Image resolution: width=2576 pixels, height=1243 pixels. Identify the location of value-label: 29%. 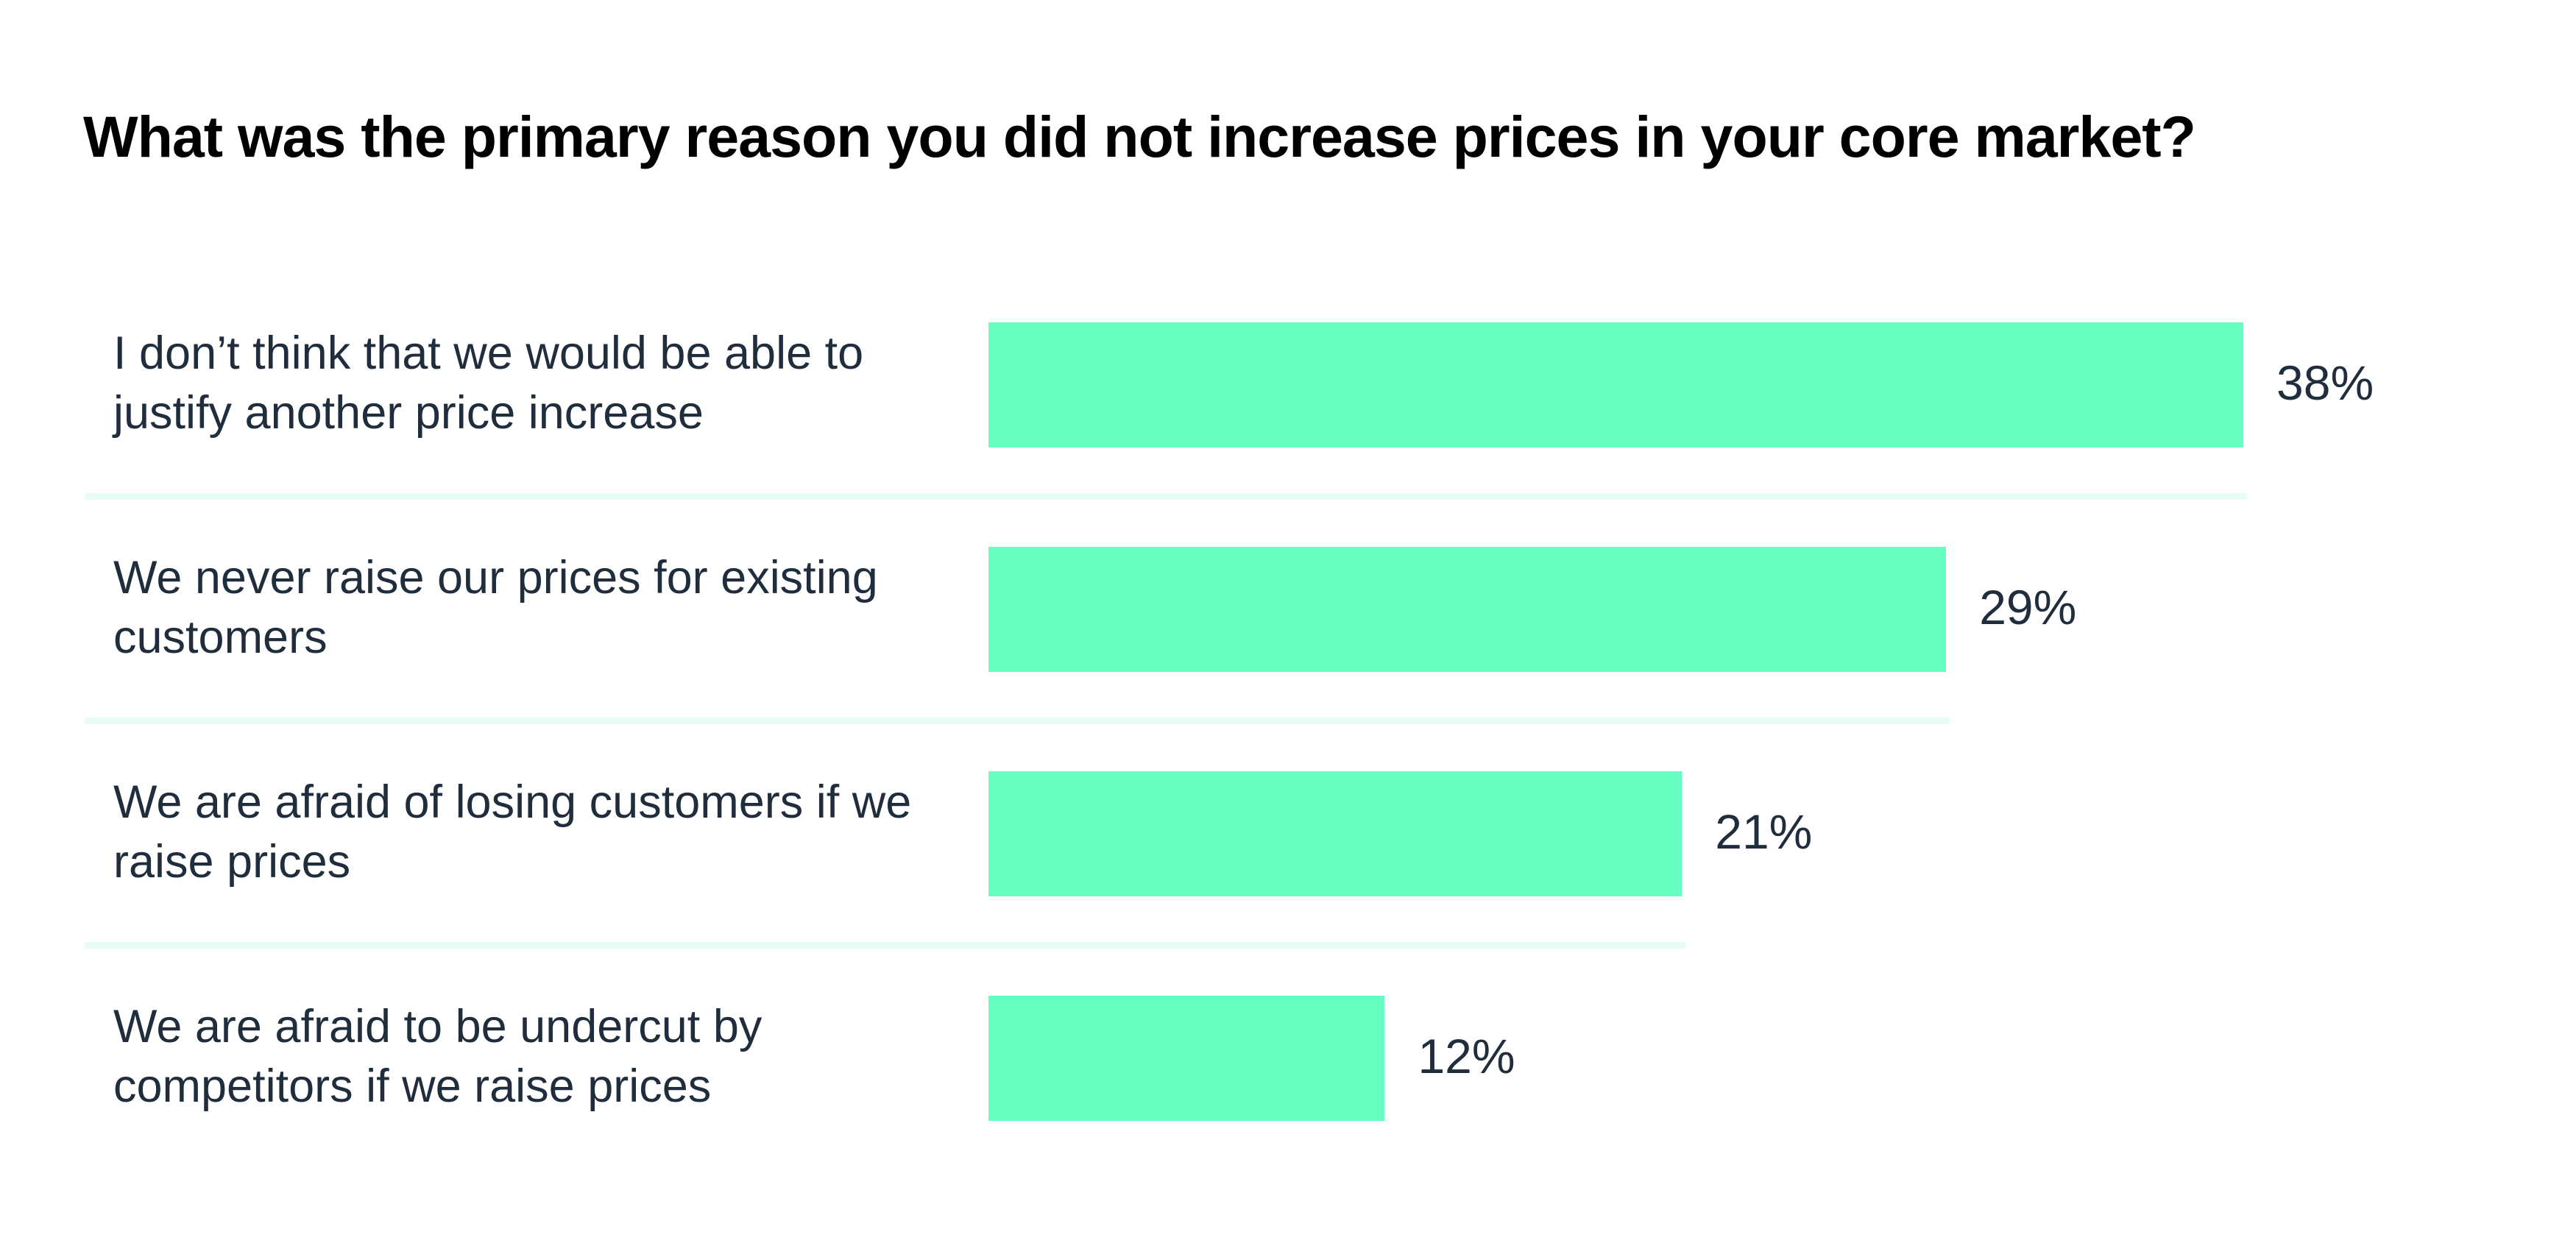
(2028, 607).